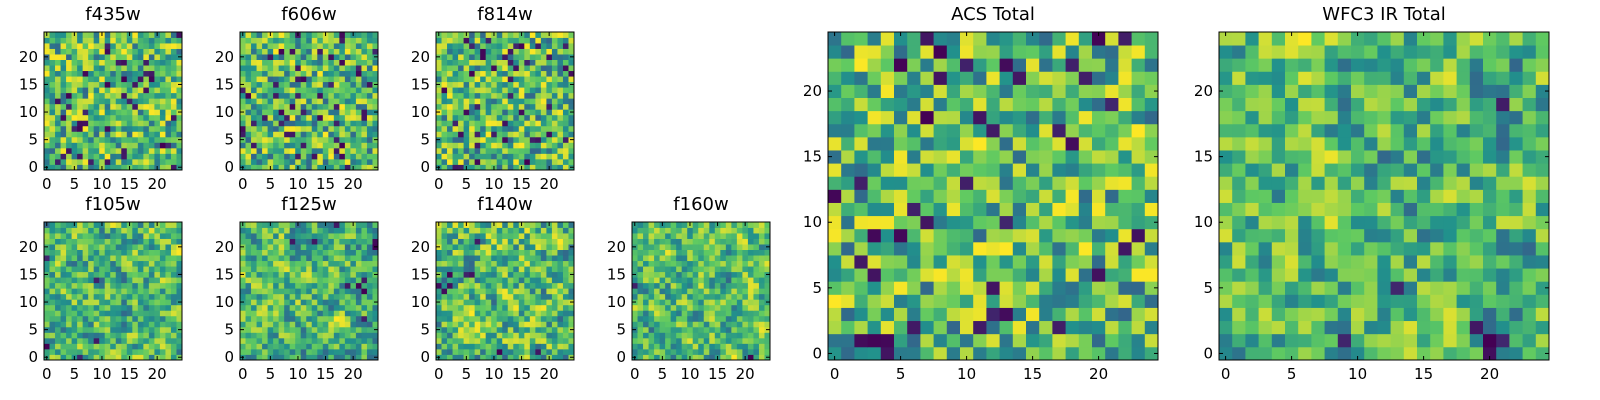  Describe the element at coordinates (299, 100) in the screenshot. I see `heatmap-panel: f606w 0 5 10 15 20 0 5 10 15 20` at that location.